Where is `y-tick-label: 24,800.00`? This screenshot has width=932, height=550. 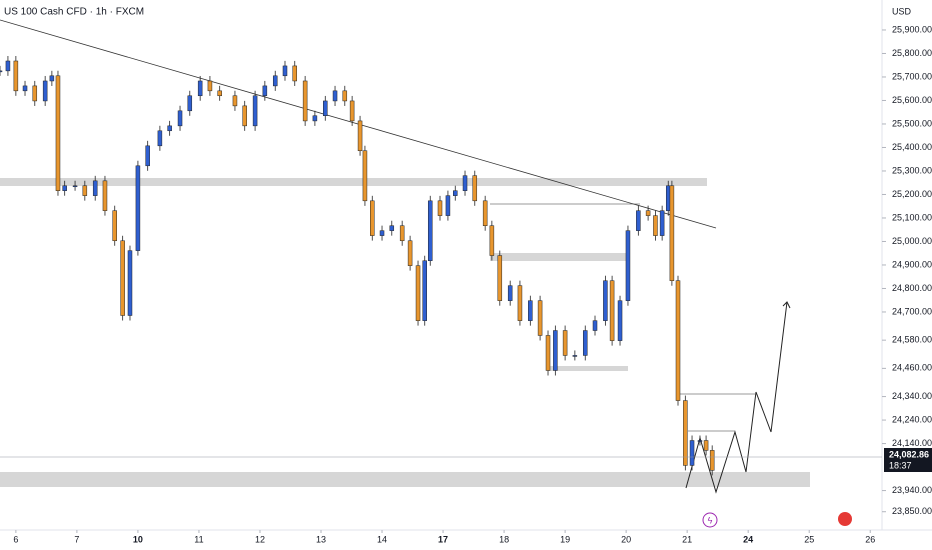 y-tick-label: 24,800.00 is located at coordinates (912, 288).